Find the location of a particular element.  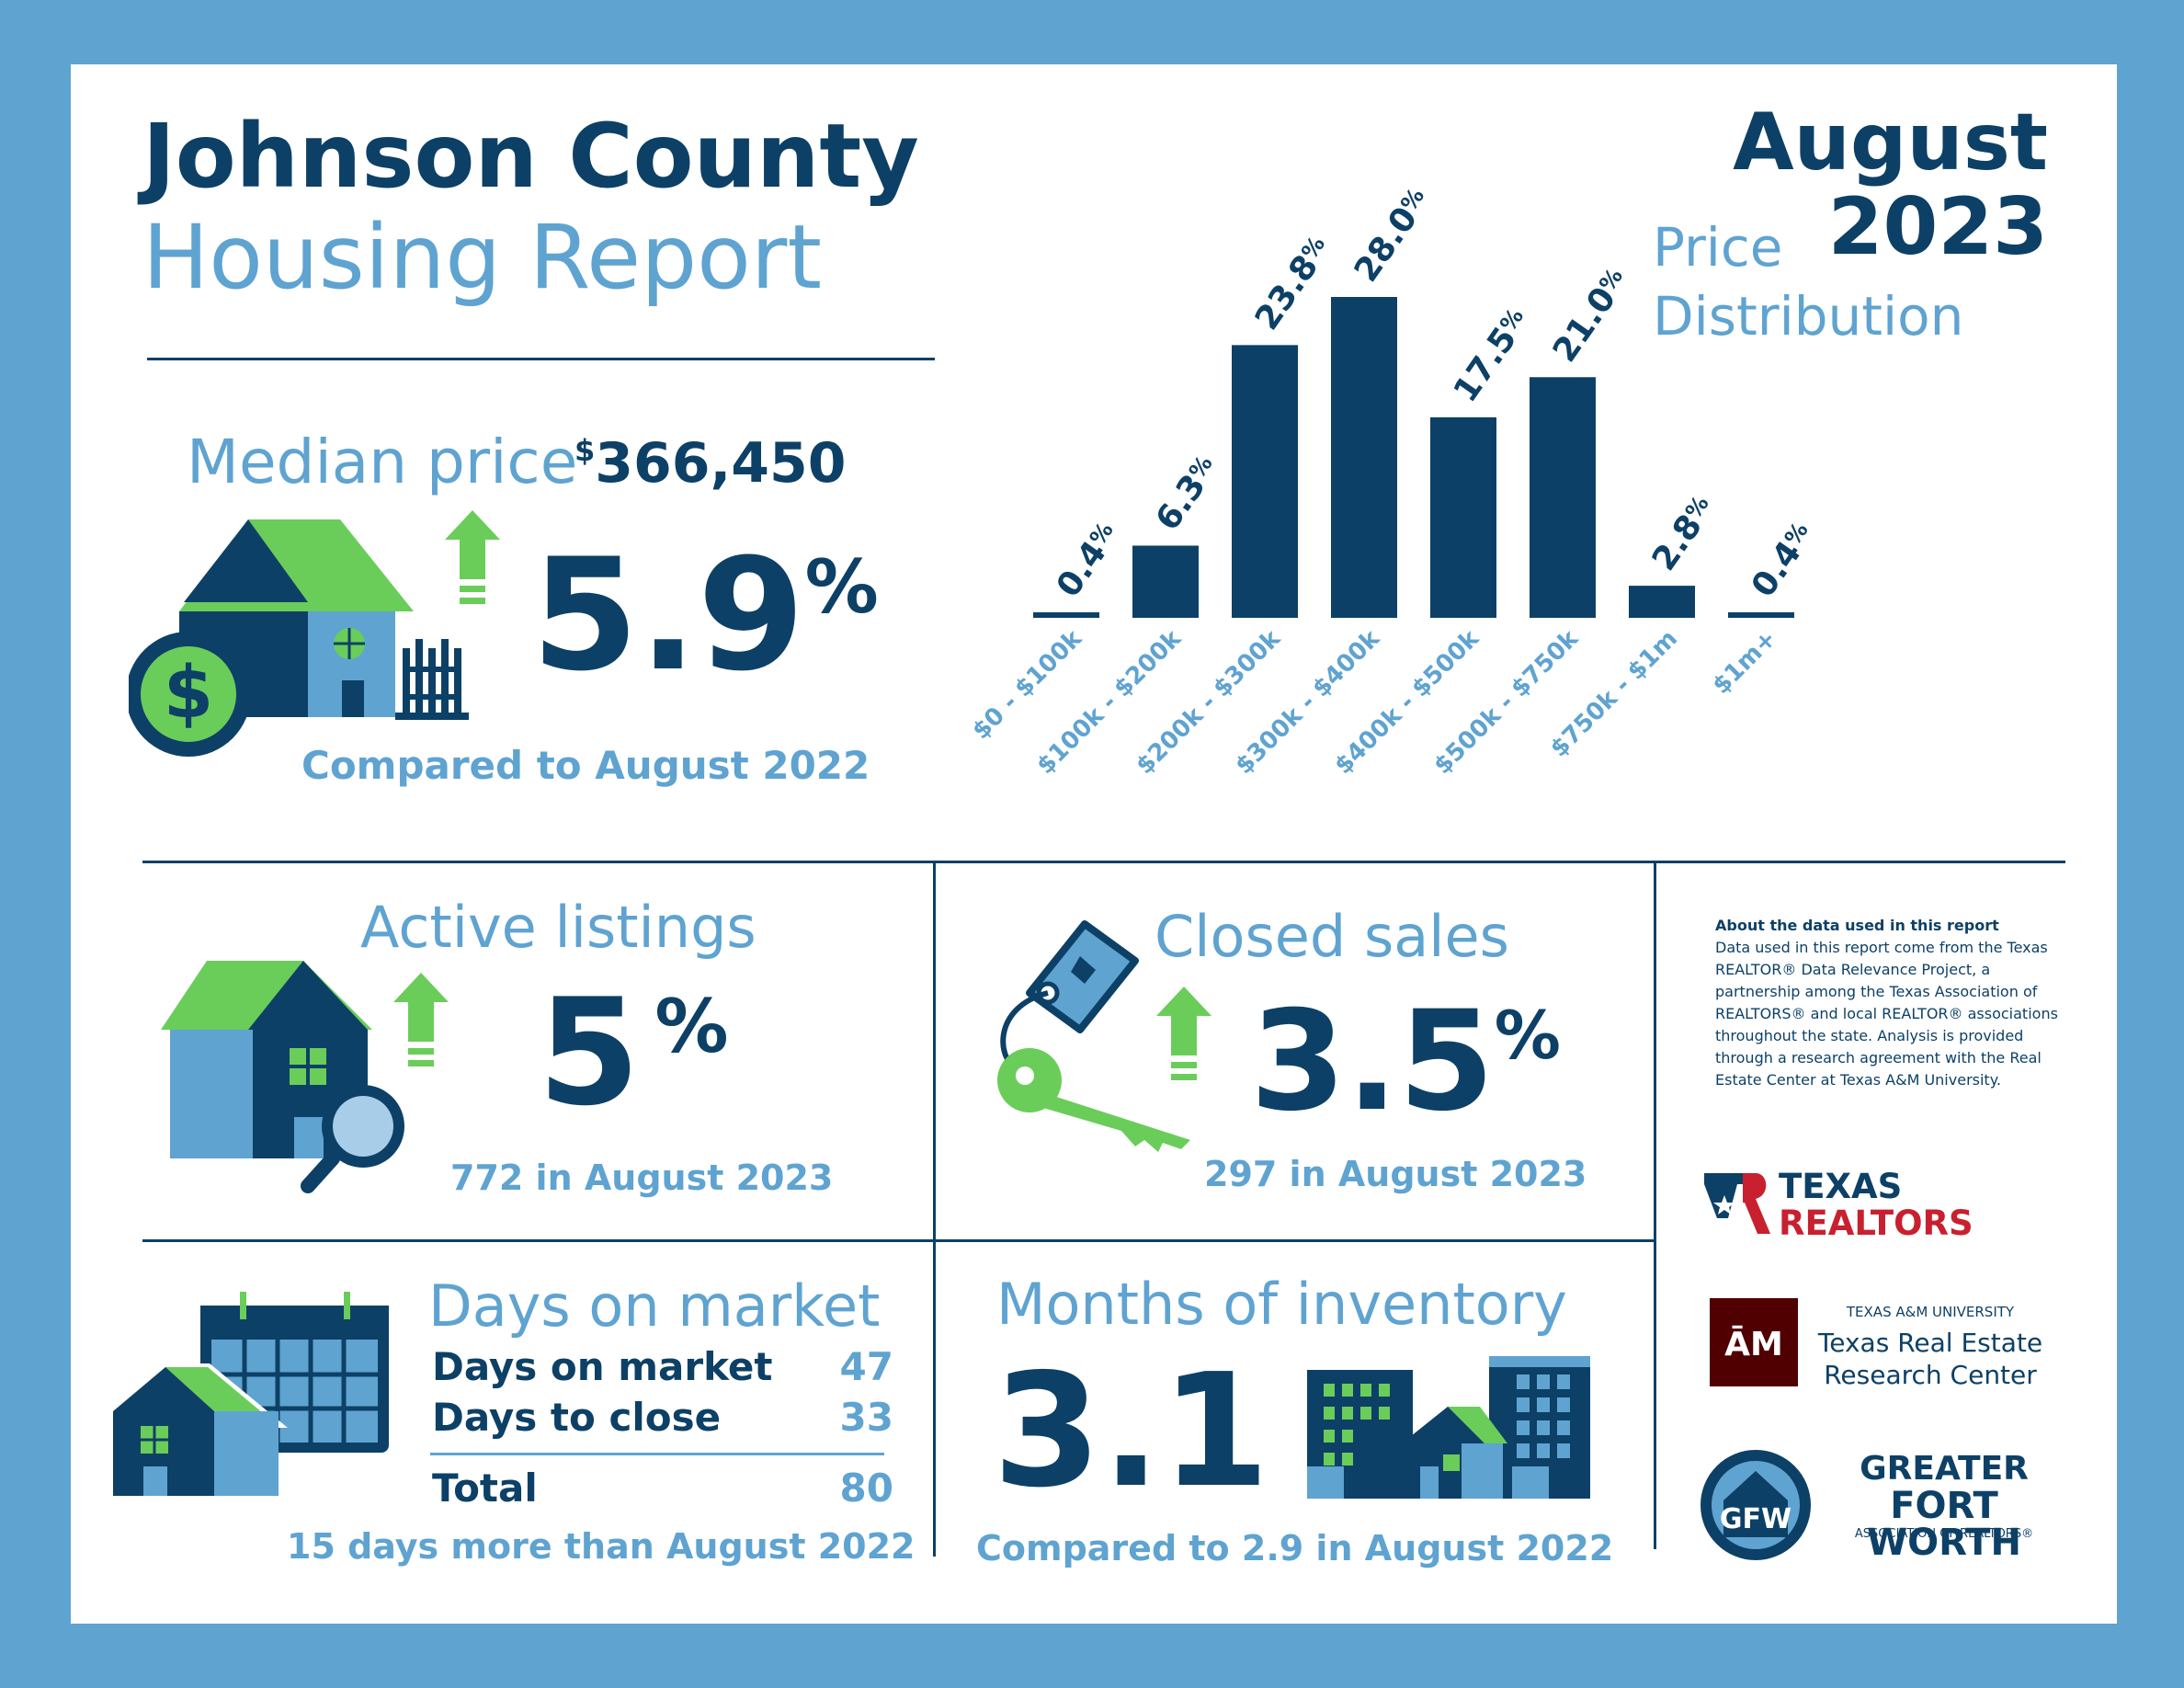

report-month: August is located at coordinates (1890, 142).